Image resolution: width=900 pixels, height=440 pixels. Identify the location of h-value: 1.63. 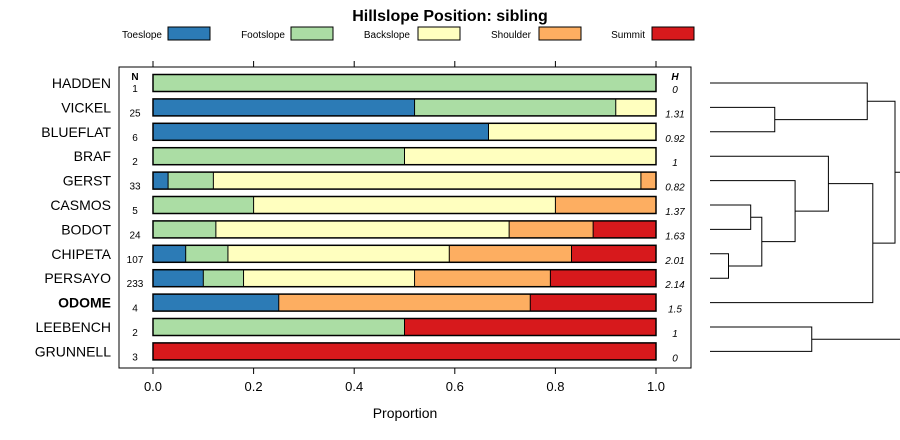
(675, 236).